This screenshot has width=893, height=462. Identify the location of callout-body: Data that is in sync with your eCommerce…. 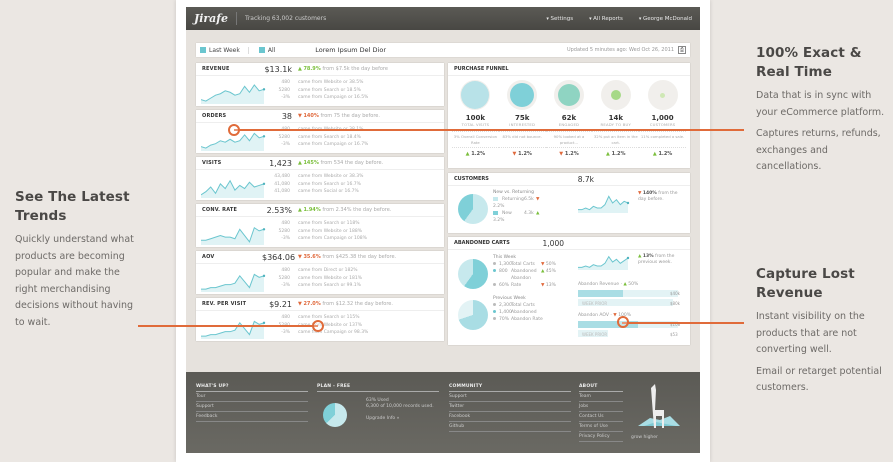
(820, 104).